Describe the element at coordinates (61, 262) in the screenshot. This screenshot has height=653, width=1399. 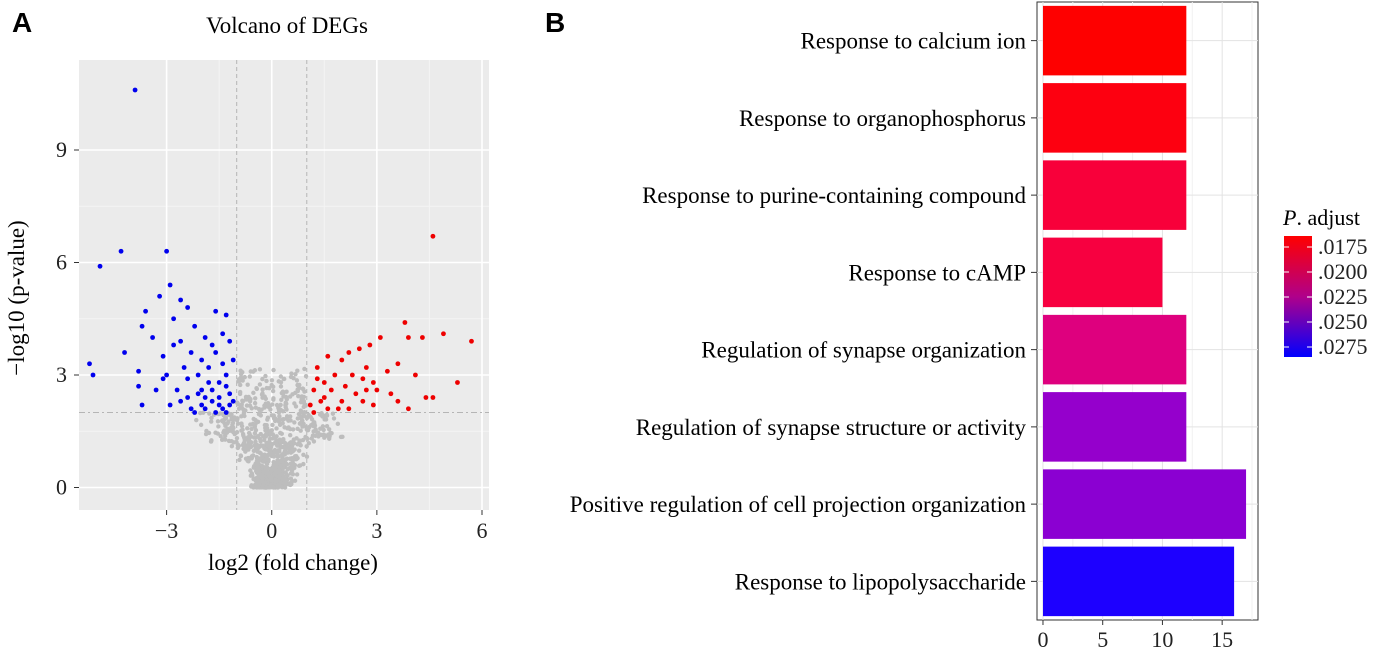
I see `volcano-y-tick-label: 6` at that location.